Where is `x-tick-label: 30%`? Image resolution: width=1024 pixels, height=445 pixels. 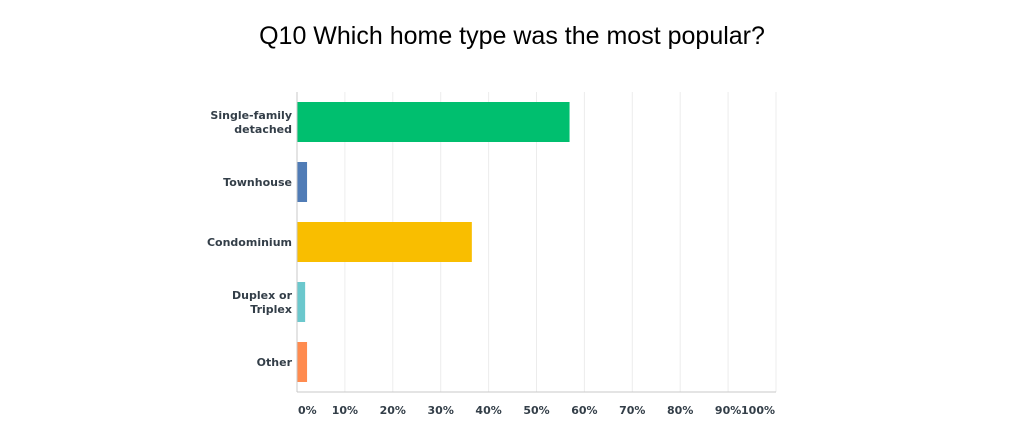
x-tick-label: 30% is located at coordinates (441, 410).